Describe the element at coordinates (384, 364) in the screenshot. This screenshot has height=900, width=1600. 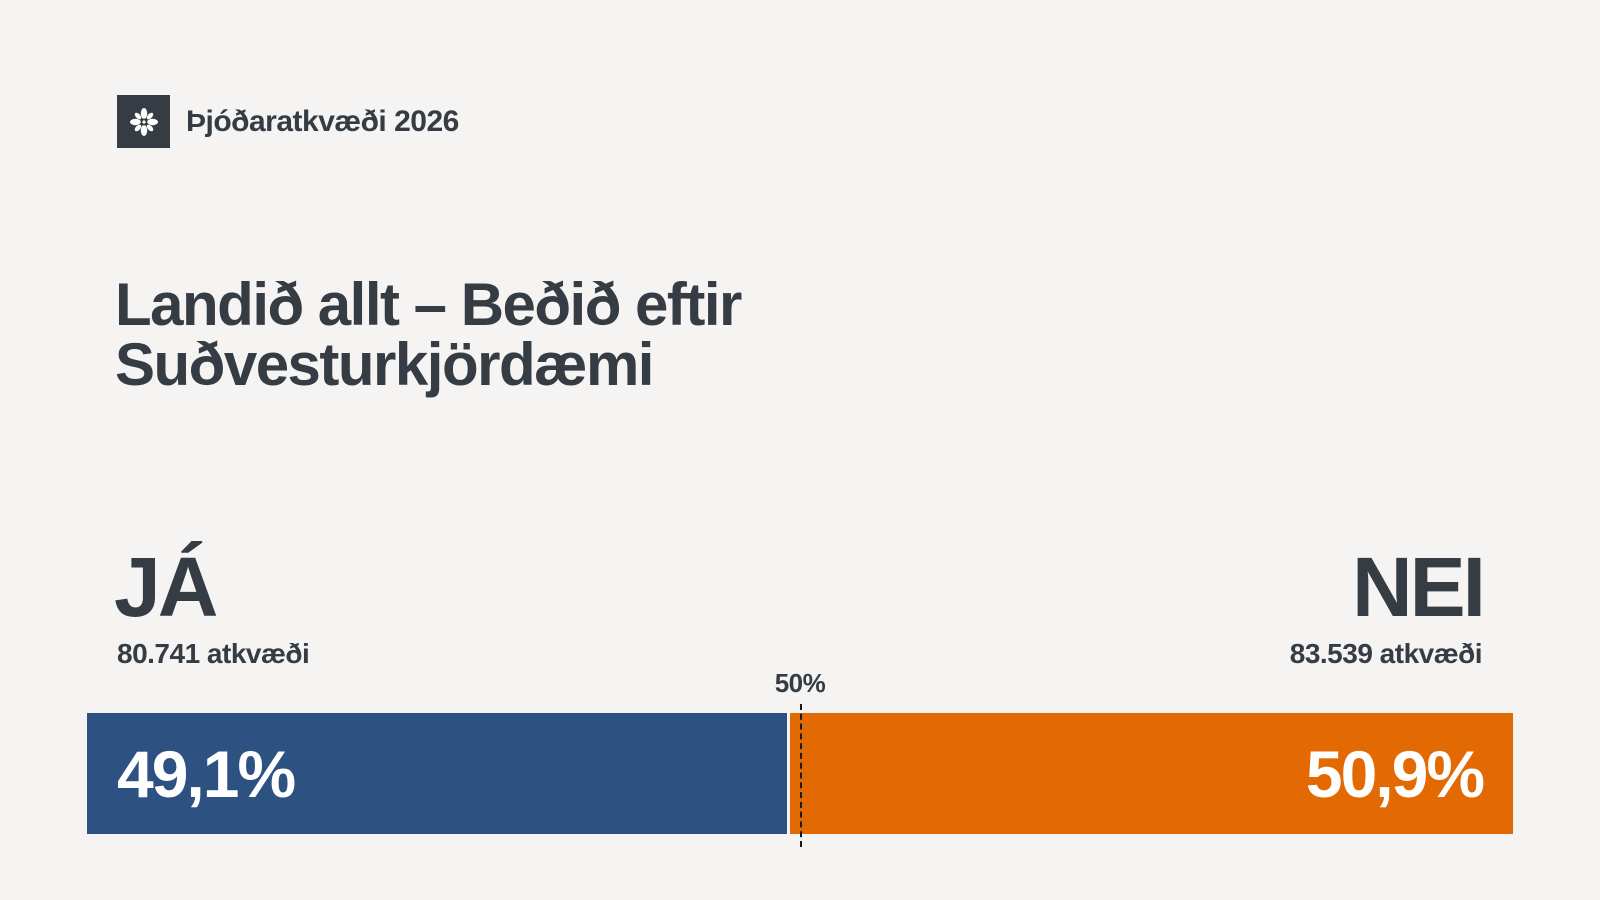
I see `page-title-line-2: Suðvesturkjördæmi` at that location.